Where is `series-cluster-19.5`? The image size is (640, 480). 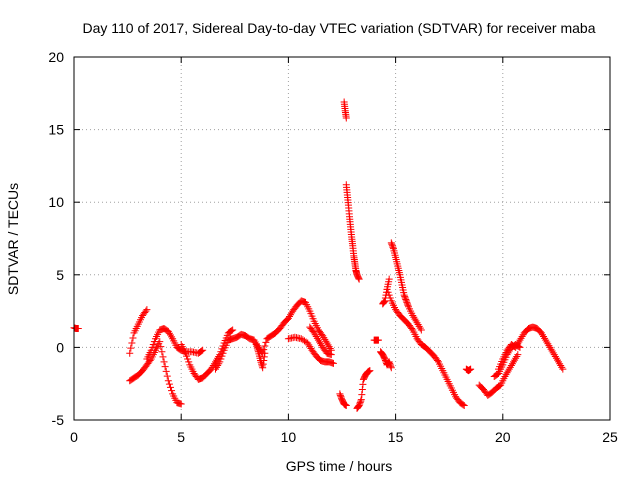
series-cluster-19.5 is located at coordinates (498, 375).